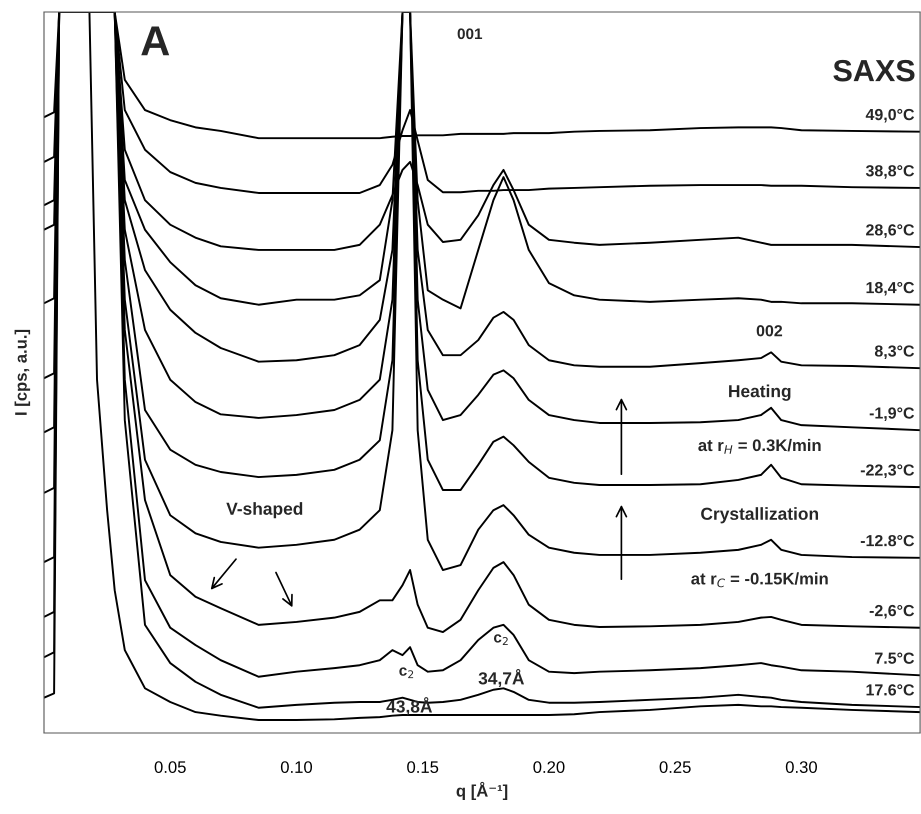  Describe the element at coordinates (759, 392) in the screenshot. I see `annotation: Heating` at that location.